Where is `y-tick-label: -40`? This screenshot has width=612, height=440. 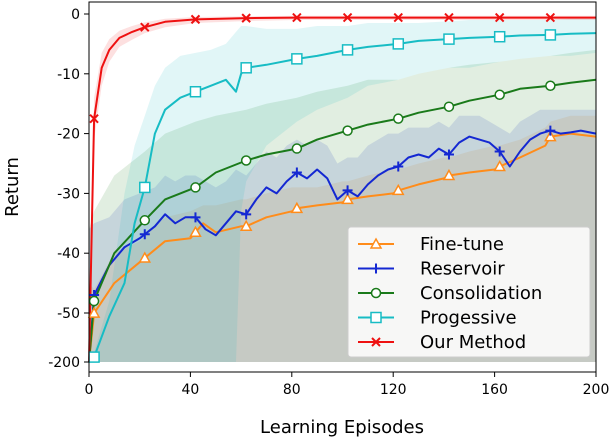
y-tick-label: -40 is located at coordinates (68, 254).